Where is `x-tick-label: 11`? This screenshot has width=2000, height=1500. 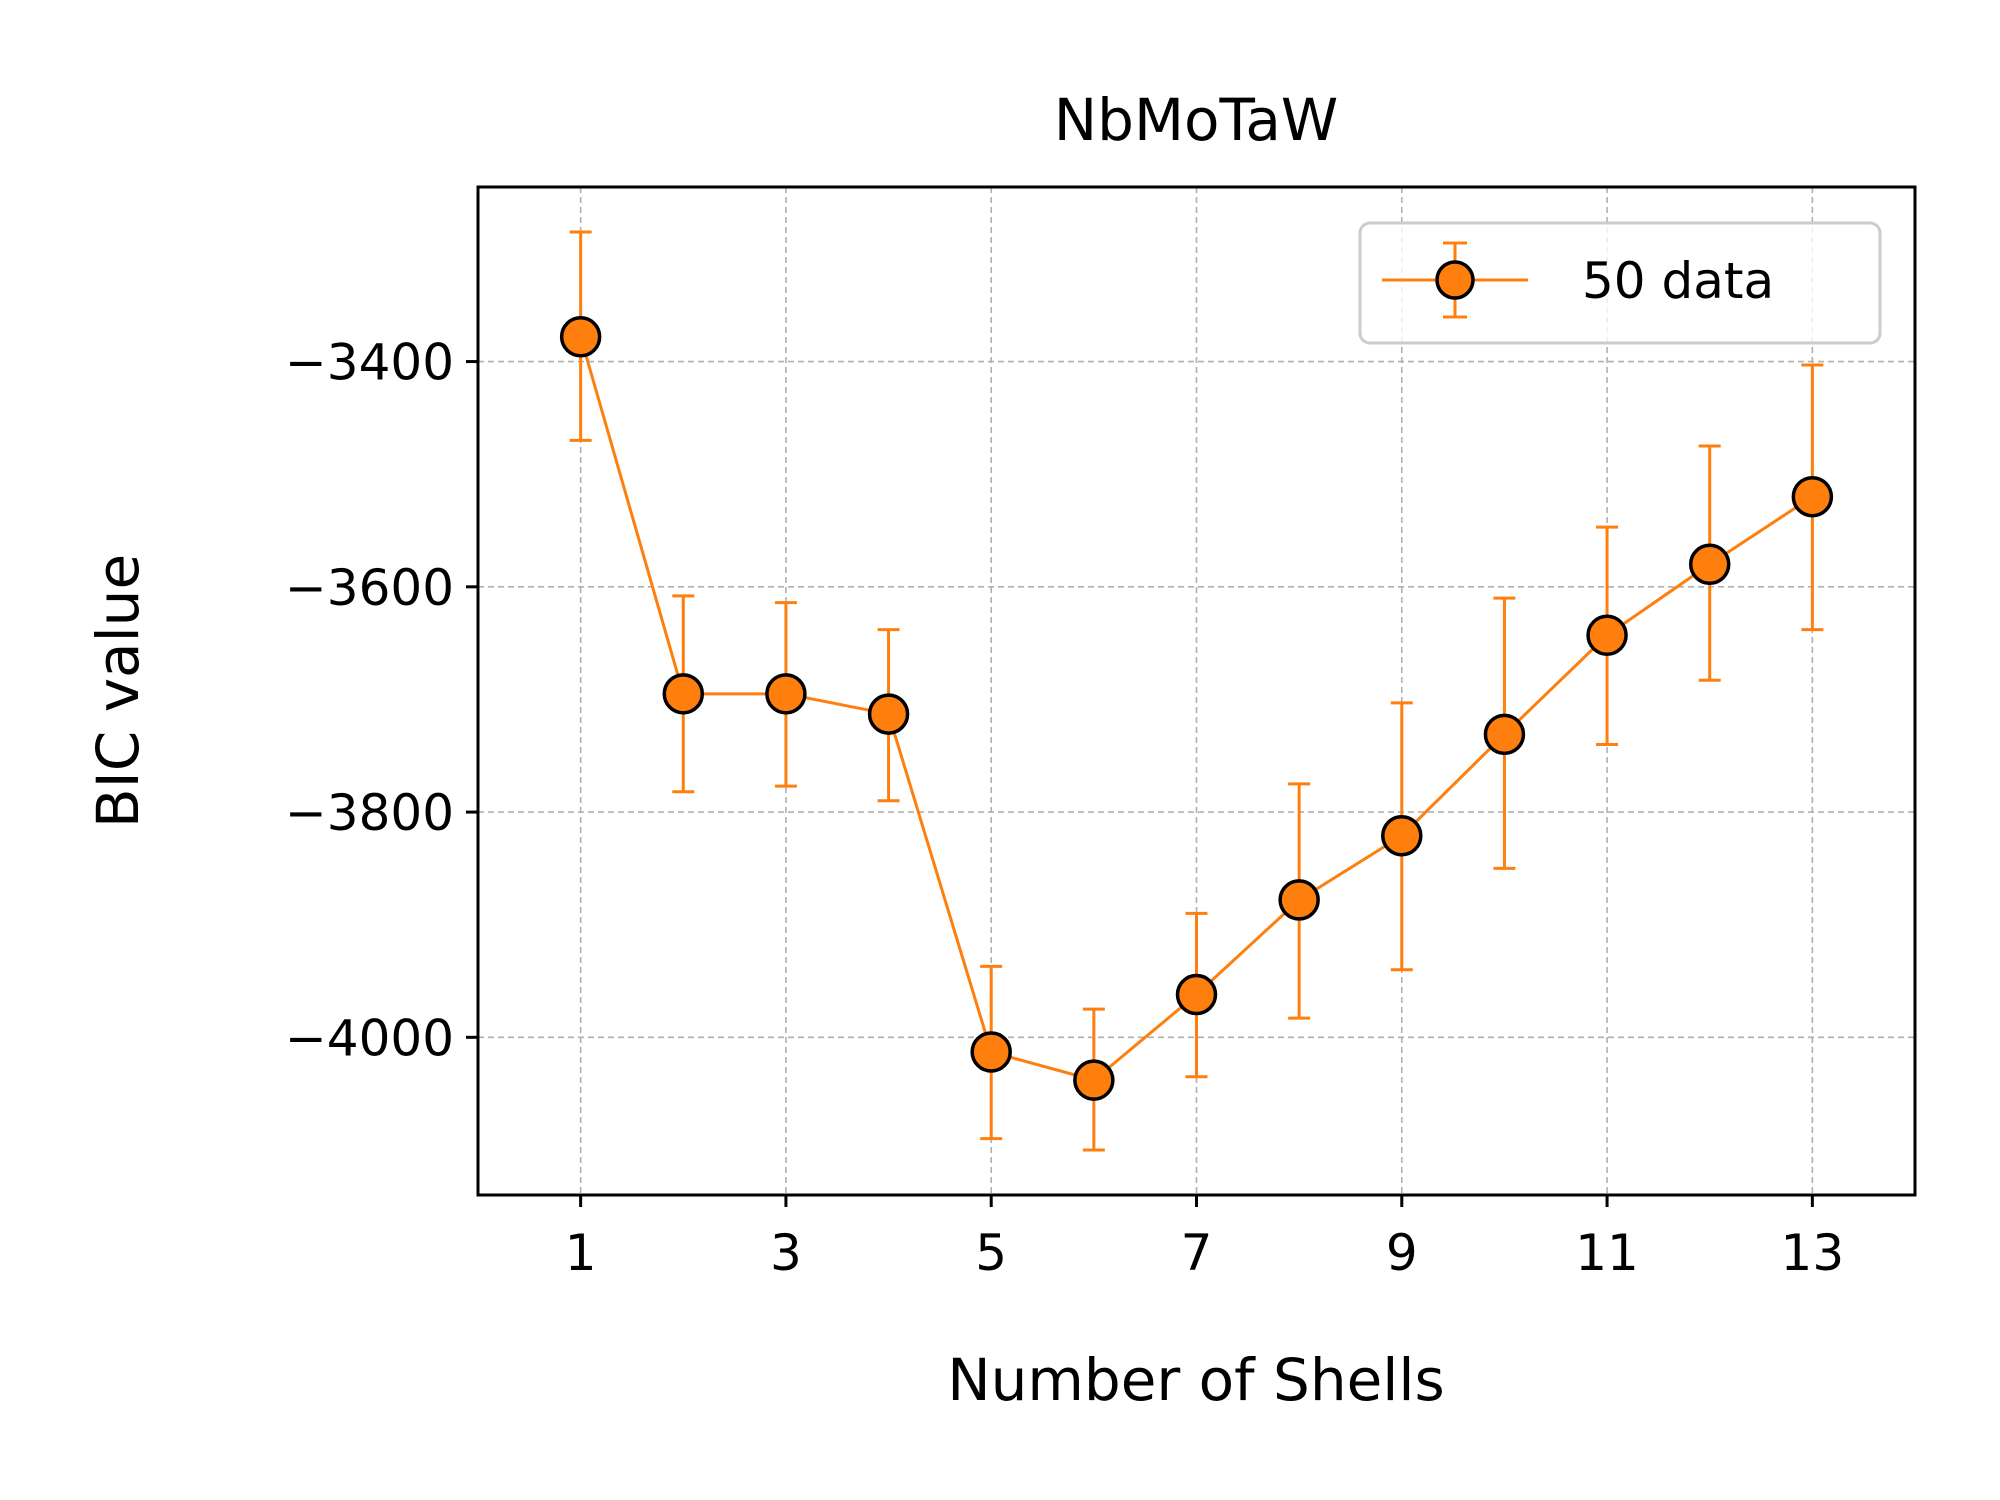 x-tick-label: 11 is located at coordinates (1607, 1253).